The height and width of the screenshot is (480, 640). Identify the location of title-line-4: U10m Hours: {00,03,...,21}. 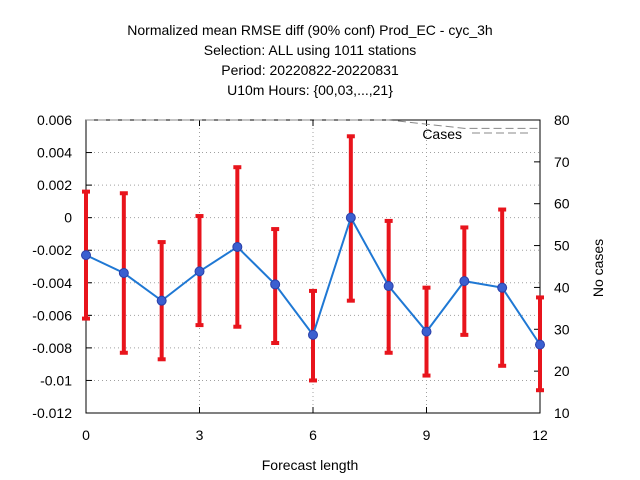
(310, 90).